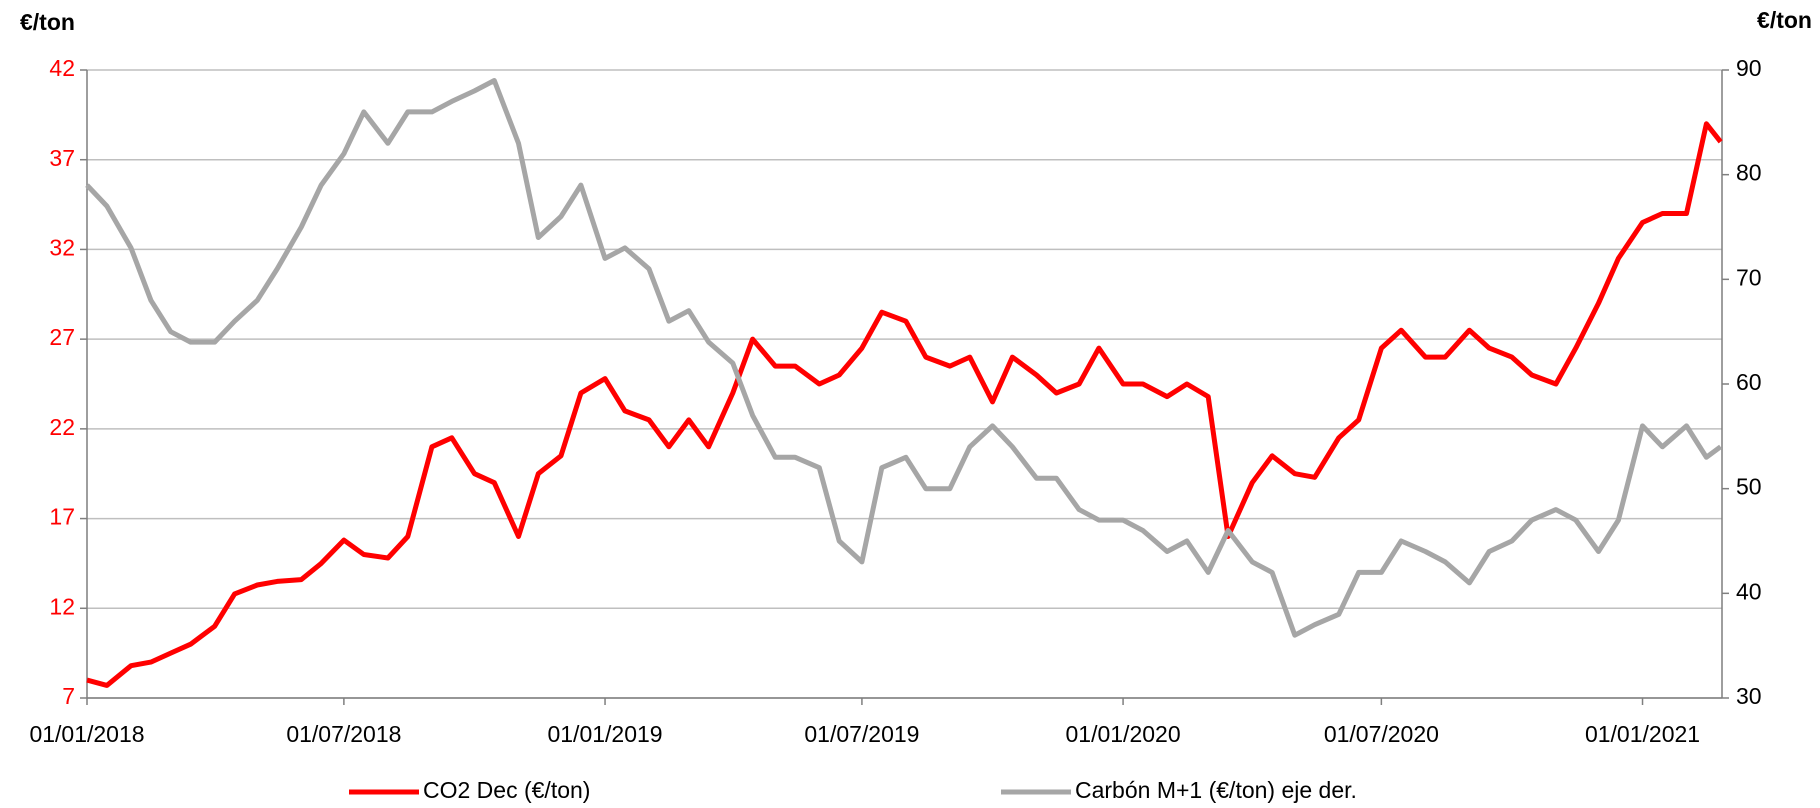  Describe the element at coordinates (1749, 696) in the screenshot. I see `y2-tick-label: 30` at that location.